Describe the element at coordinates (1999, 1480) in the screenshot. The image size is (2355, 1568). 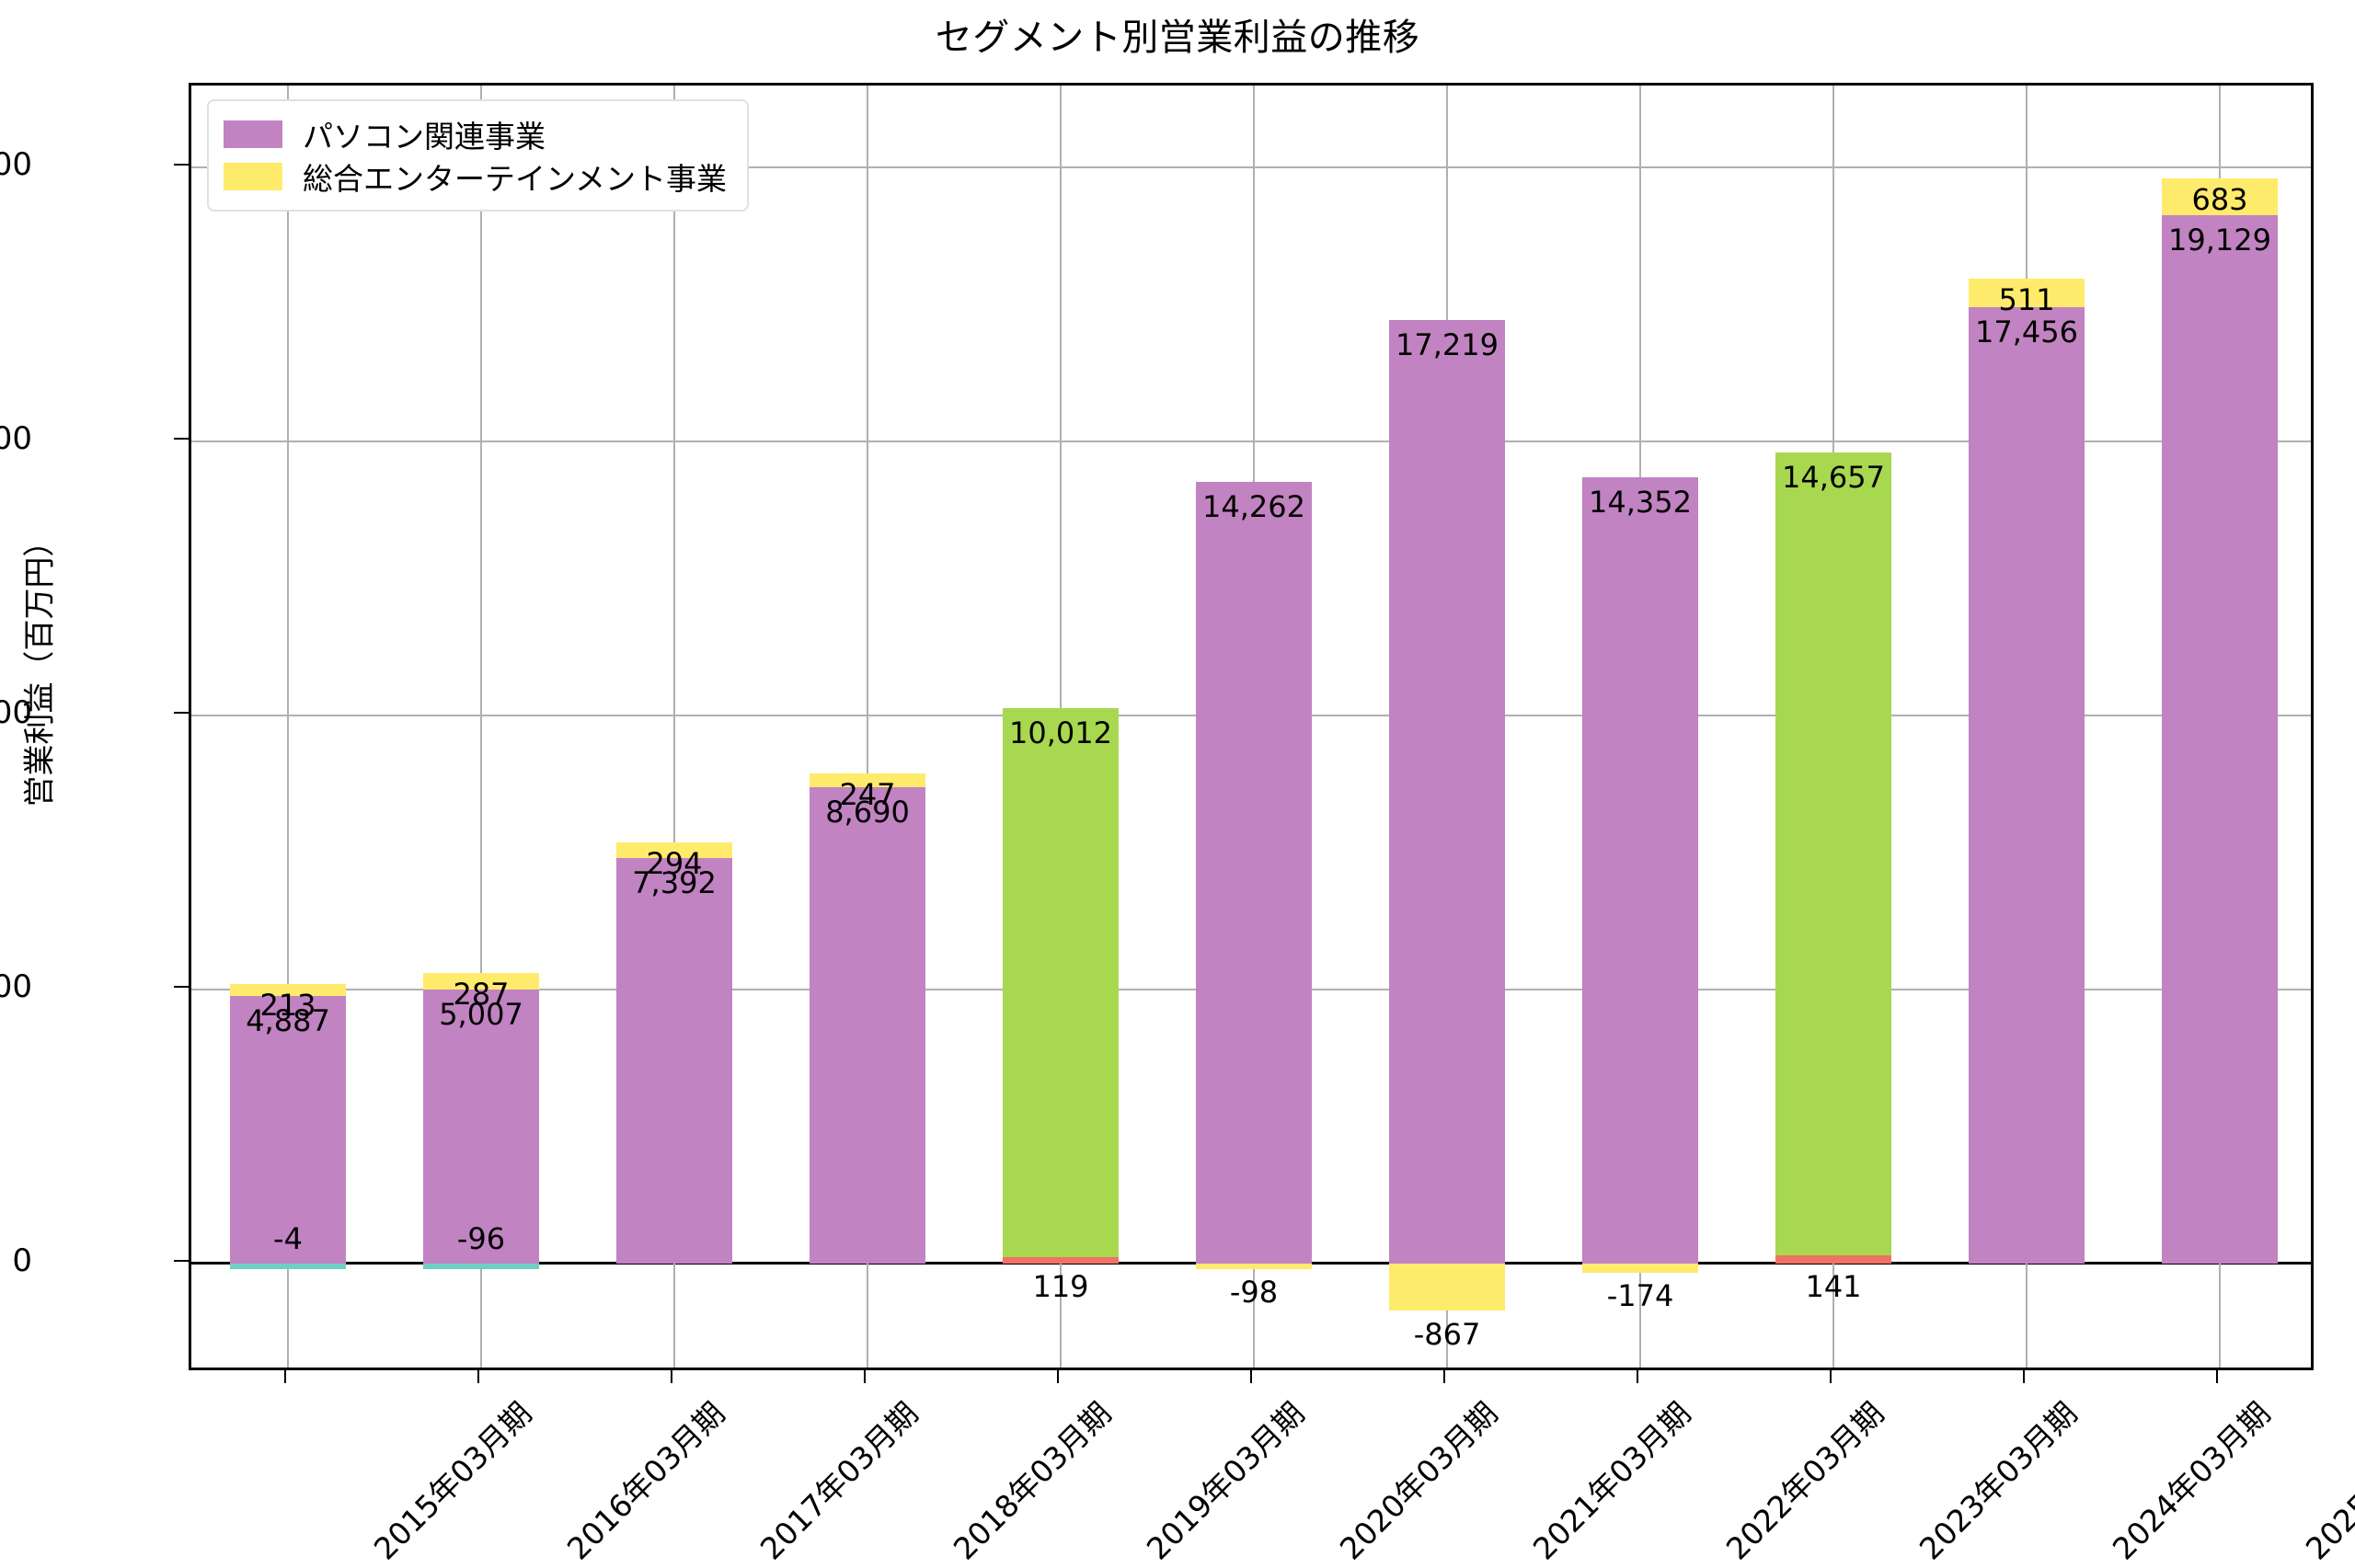
I see `x-axis-tick-label: 2023年03月期` at that location.